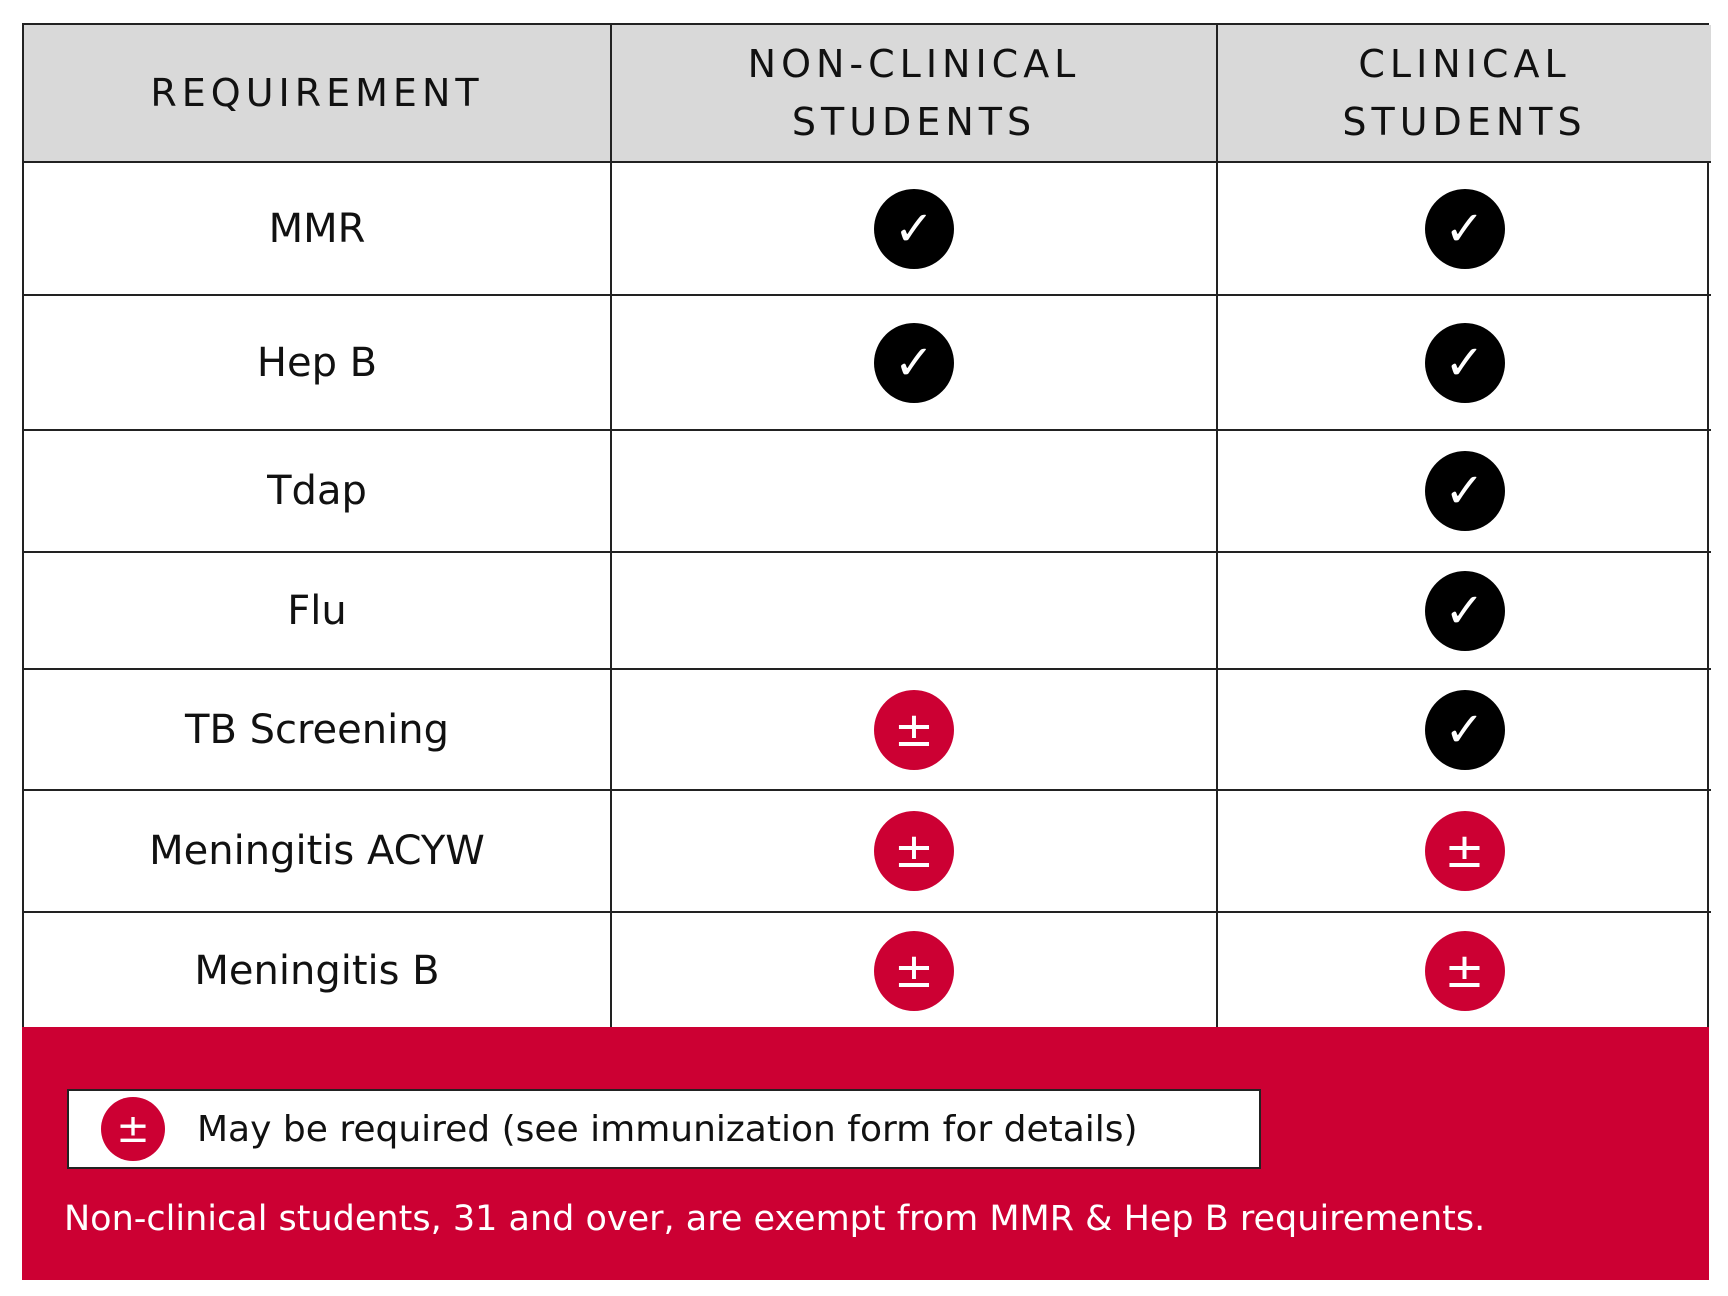  What do you see at coordinates (915, 94) in the screenshot?
I see `header-cell: NON-CLINICAL STUDENTS` at bounding box center [915, 94].